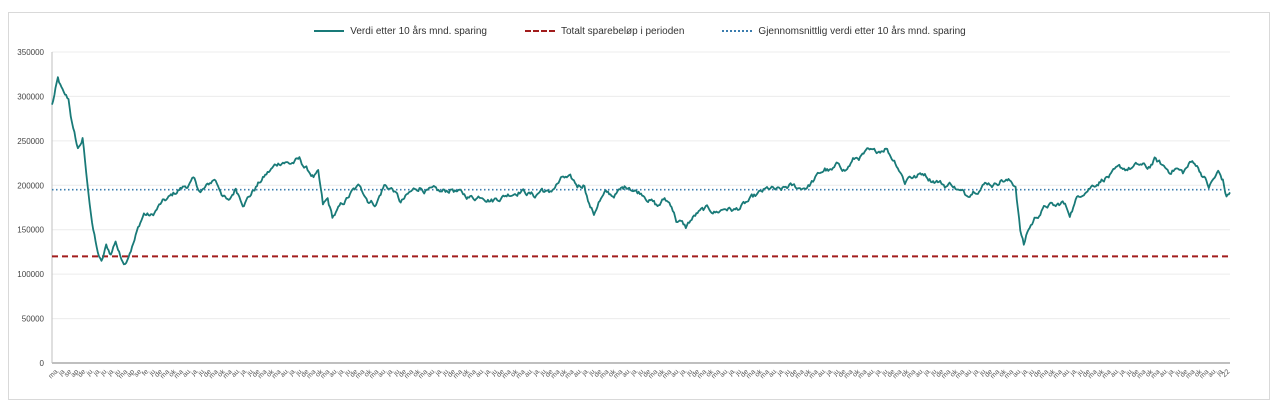  I want to click on y-tick-label: 350000, so click(30, 52).